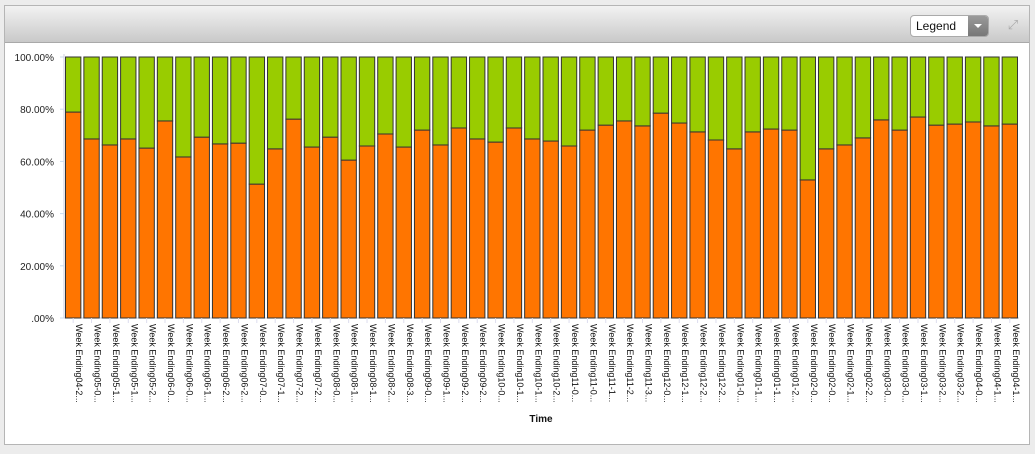 Image resolution: width=1035 pixels, height=454 pixels. I want to click on legend-dropdown: Legend, so click(949, 26).